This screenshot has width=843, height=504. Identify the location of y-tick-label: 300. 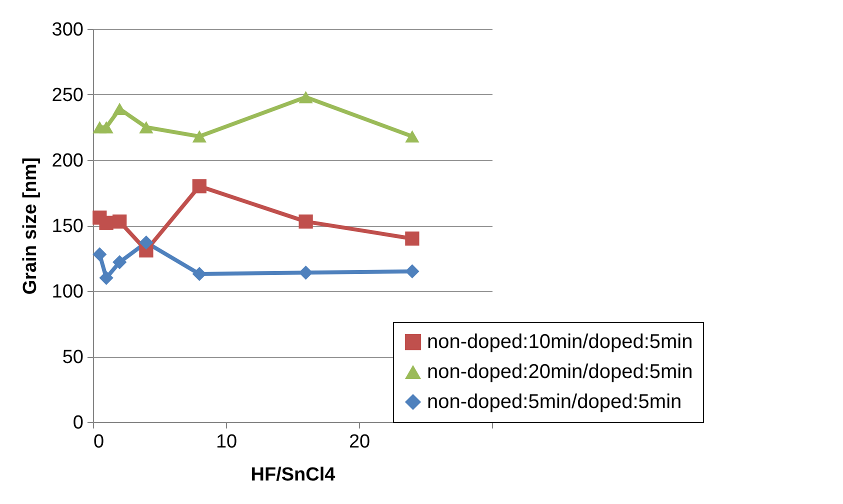
(68, 30).